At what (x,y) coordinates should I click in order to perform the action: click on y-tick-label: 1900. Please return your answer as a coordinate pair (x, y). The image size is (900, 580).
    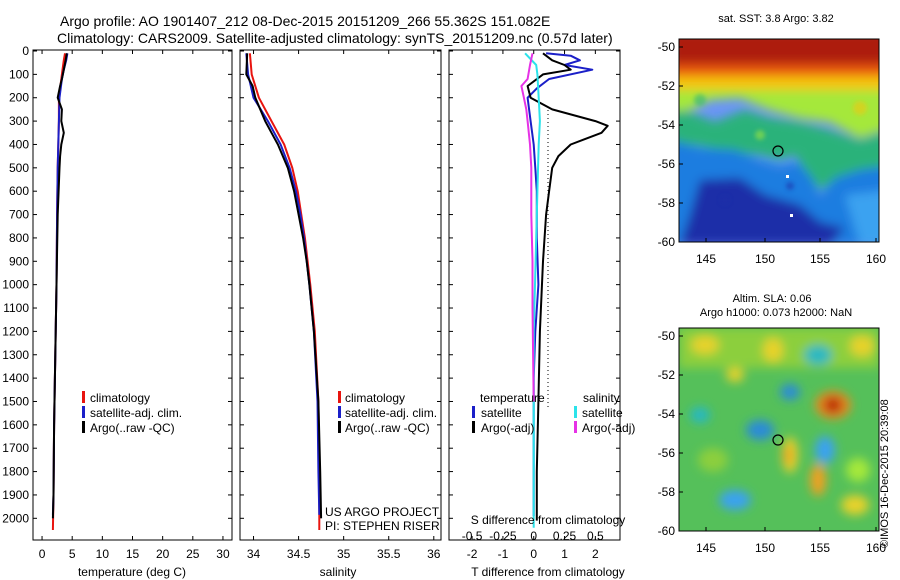
    Looking at the image, I should click on (15, 495).